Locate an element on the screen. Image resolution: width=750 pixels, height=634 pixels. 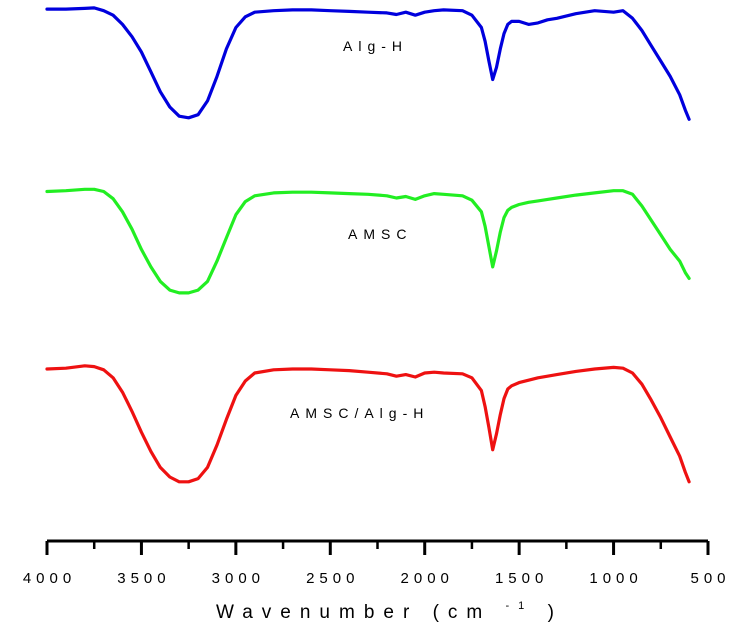
x-tick-label: 500 is located at coordinates (710, 578).